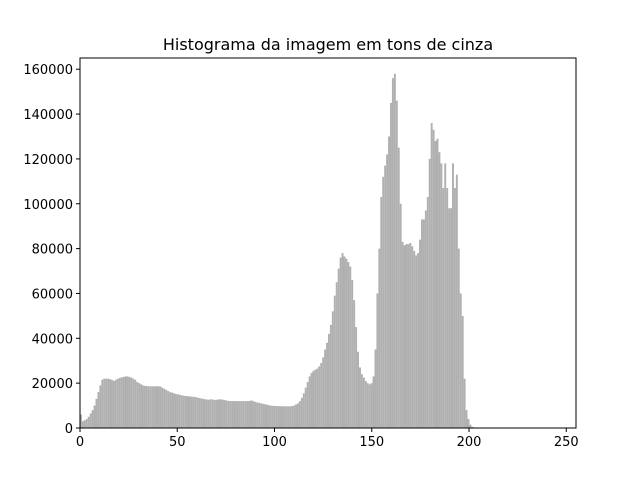 This screenshot has width=640, height=480. I want to click on chart-title: Histograma da imagem em tons de cinza, so click(328, 44).